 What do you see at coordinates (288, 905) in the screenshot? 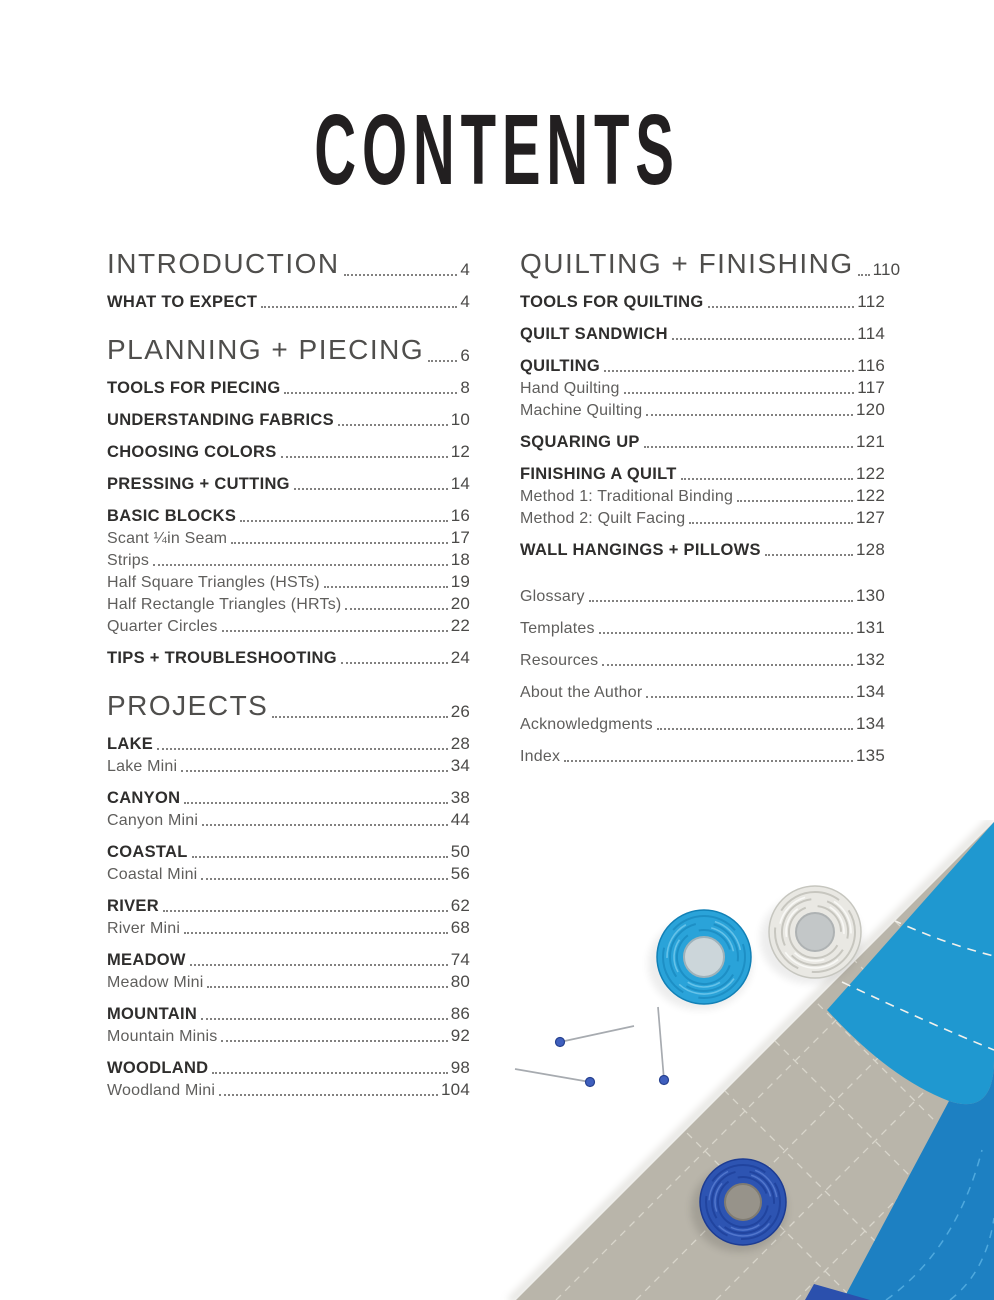
I see `toc-entry: RIVER 62` at bounding box center [288, 905].